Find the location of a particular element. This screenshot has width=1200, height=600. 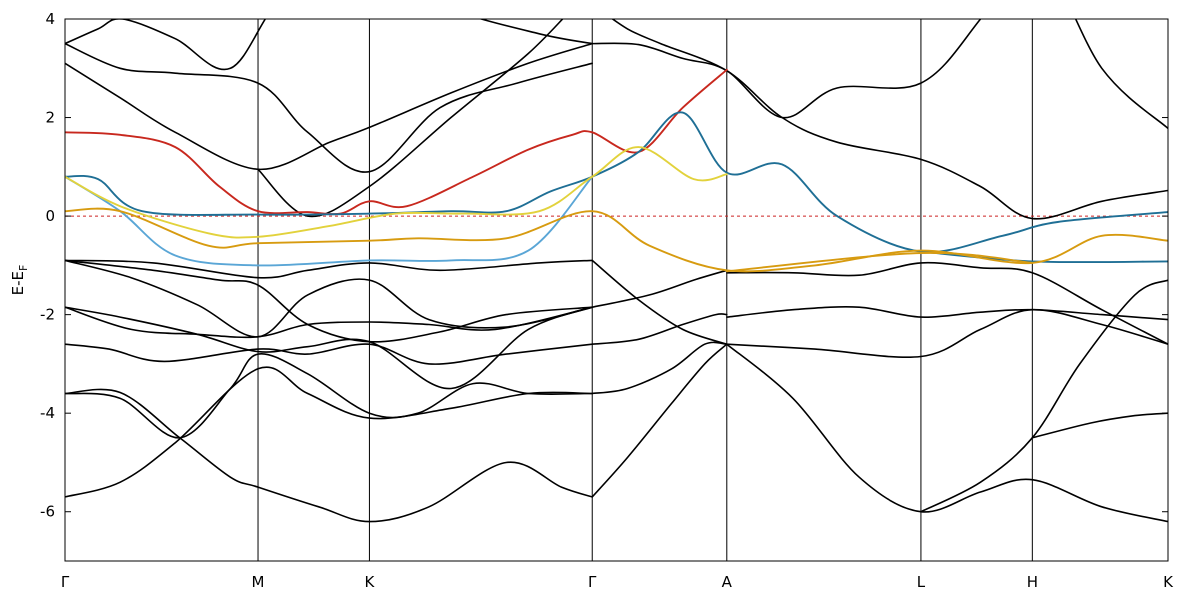

x-tick-label: L is located at coordinates (921, 582).